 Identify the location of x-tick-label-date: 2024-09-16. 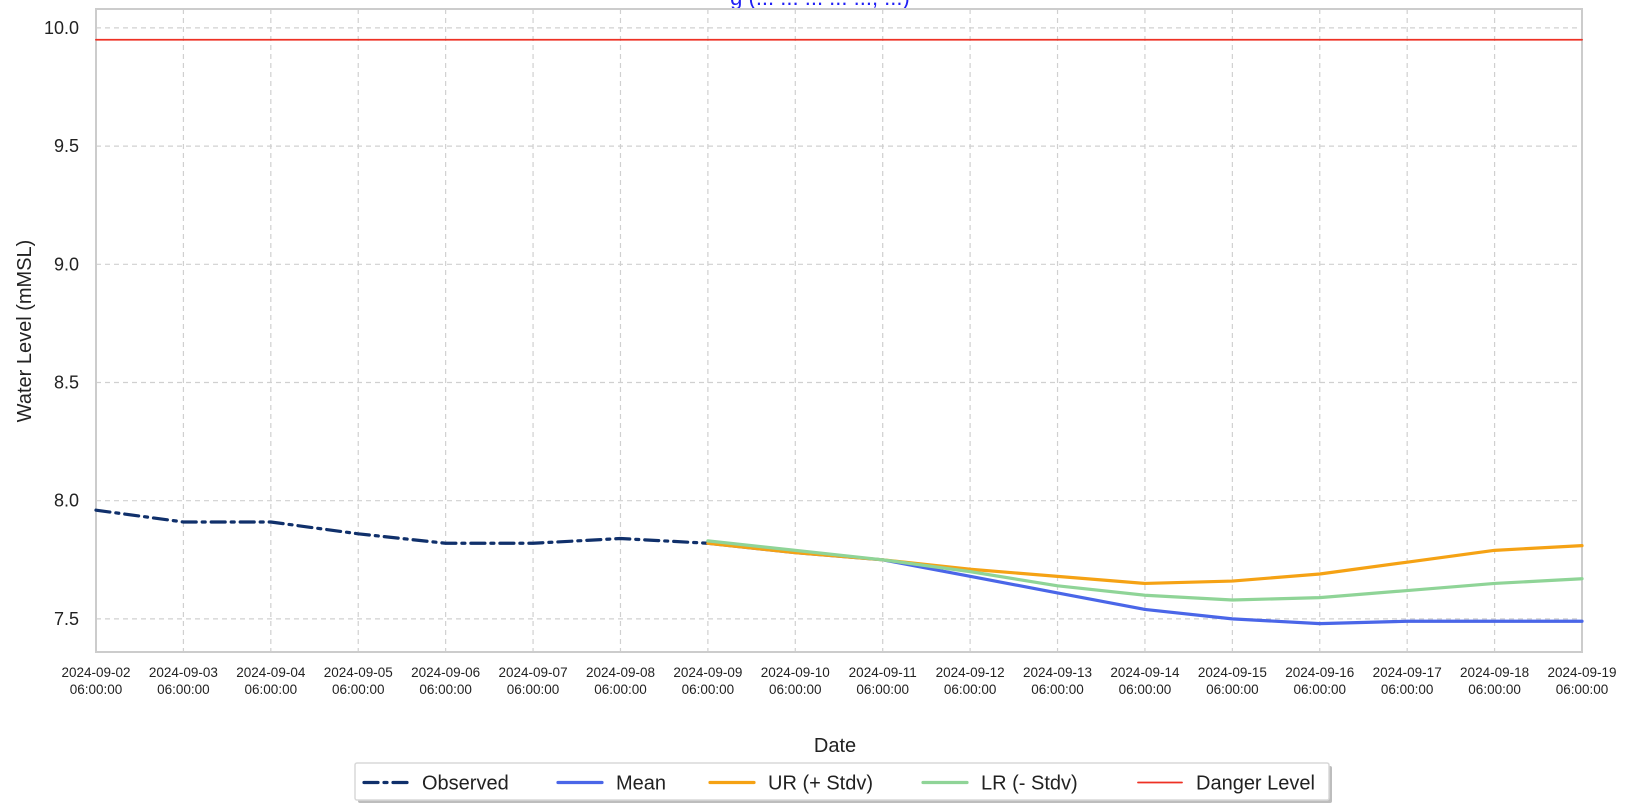
(1319, 672).